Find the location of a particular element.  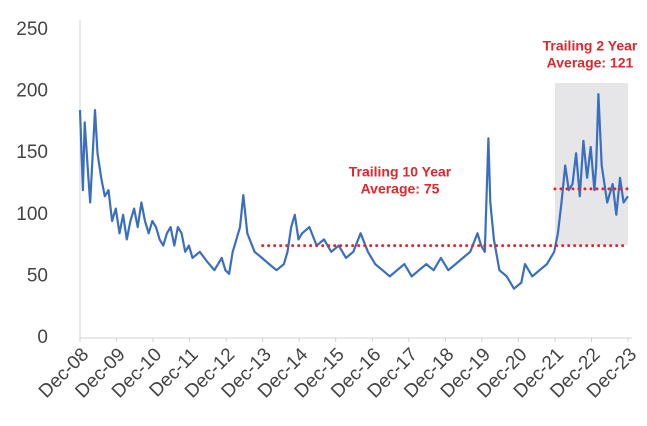

y-tick-label: 50 is located at coordinates (37, 275).